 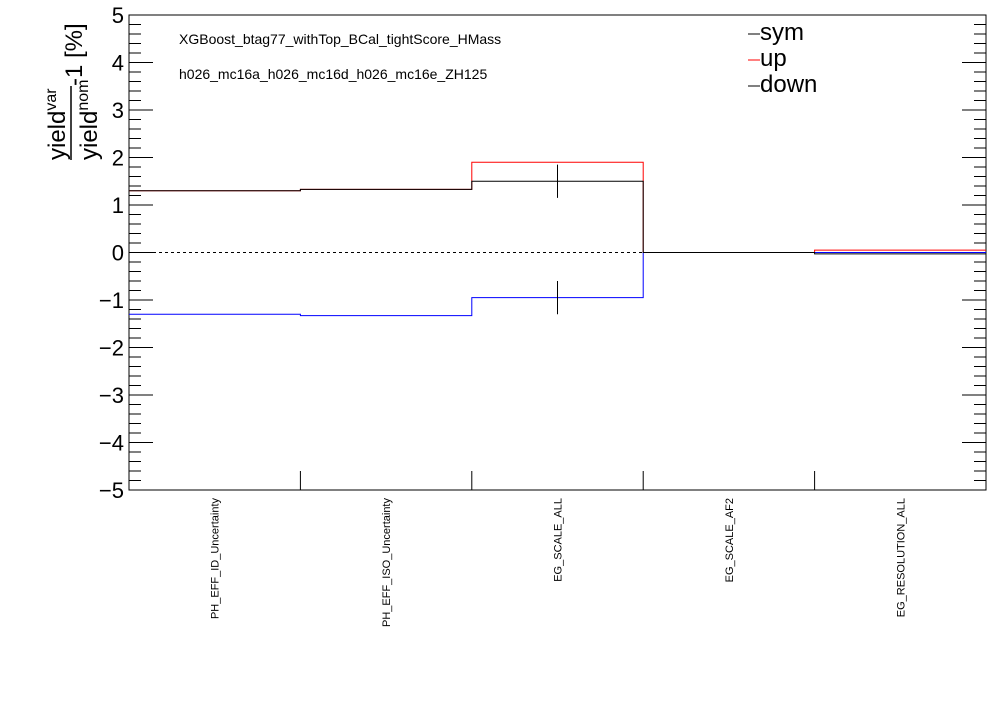 What do you see at coordinates (730, 540) in the screenshot?
I see `x-category-label: EG_SCALE_AF2` at bounding box center [730, 540].